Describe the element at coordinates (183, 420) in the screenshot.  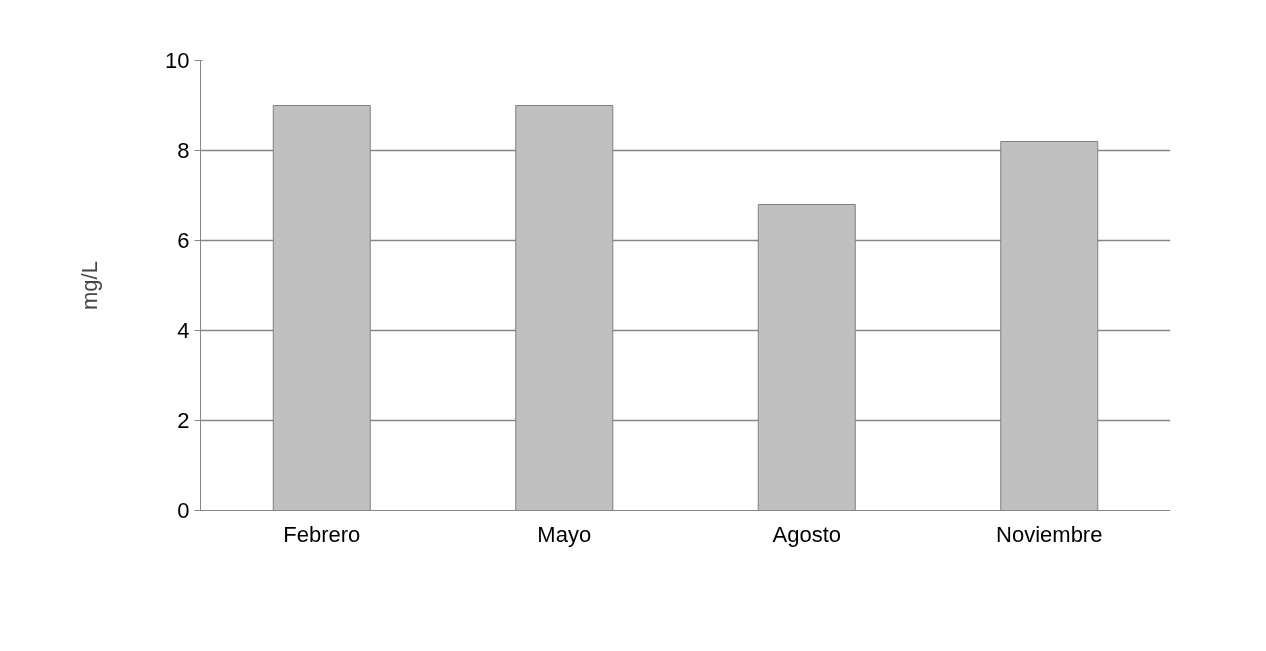
I see `y-tick-label: 2` at that location.